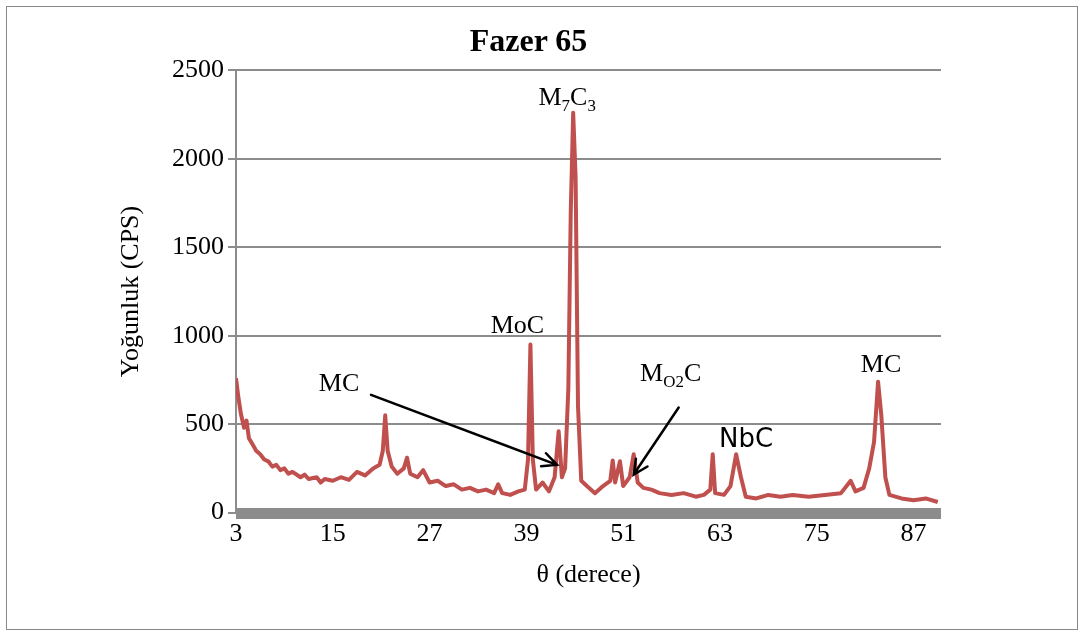  Describe the element at coordinates (198, 69) in the screenshot. I see `y-tick-label: 2500` at that location.